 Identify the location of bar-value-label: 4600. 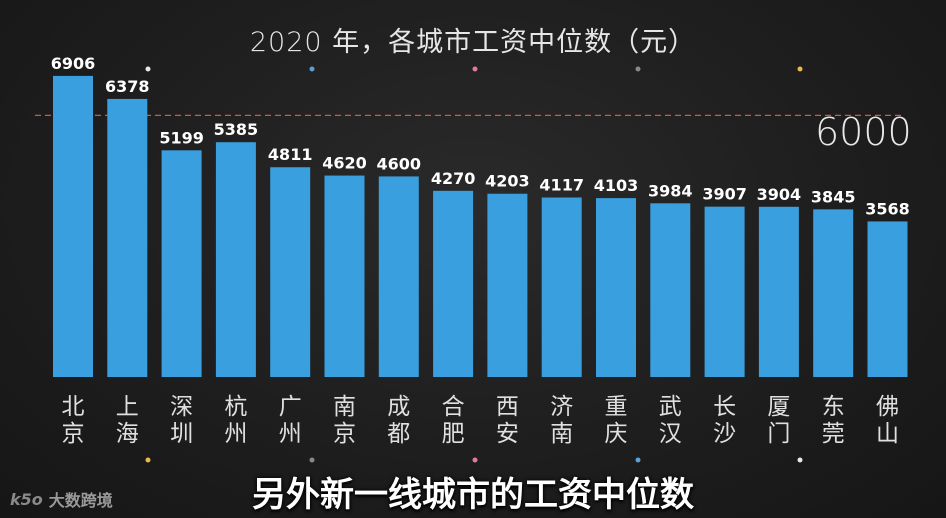
(399, 163).